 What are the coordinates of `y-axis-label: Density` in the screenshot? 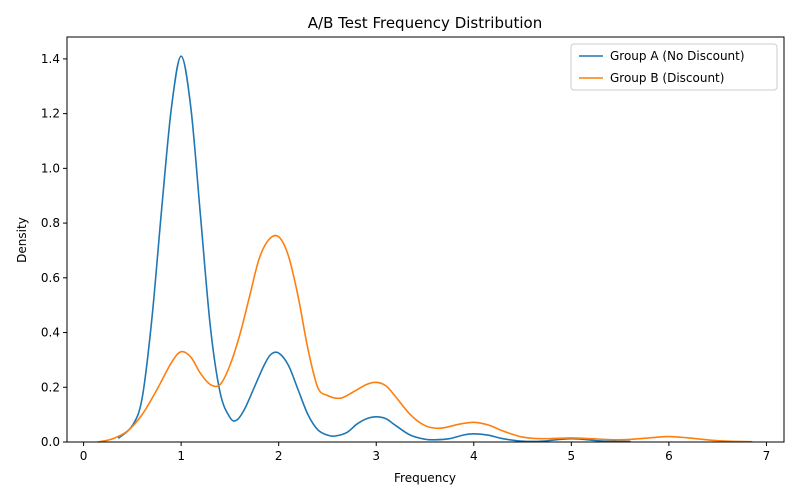 It's located at (22, 240).